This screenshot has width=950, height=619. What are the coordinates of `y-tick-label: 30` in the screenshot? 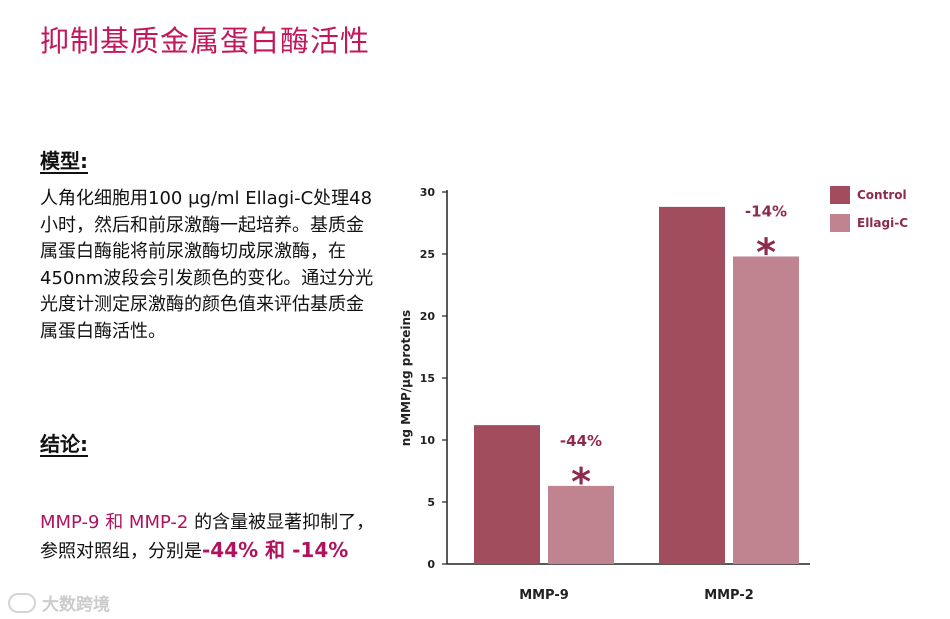 It's located at (428, 192).